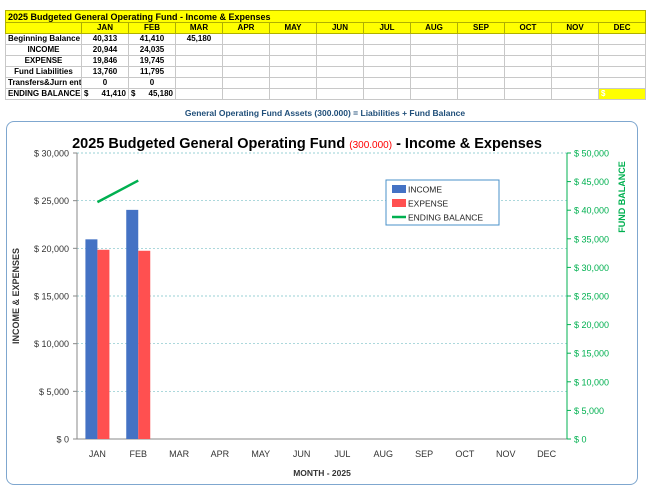 This screenshot has height=502, width=650. I want to click on ending-amount: 41,410, so click(113, 94).